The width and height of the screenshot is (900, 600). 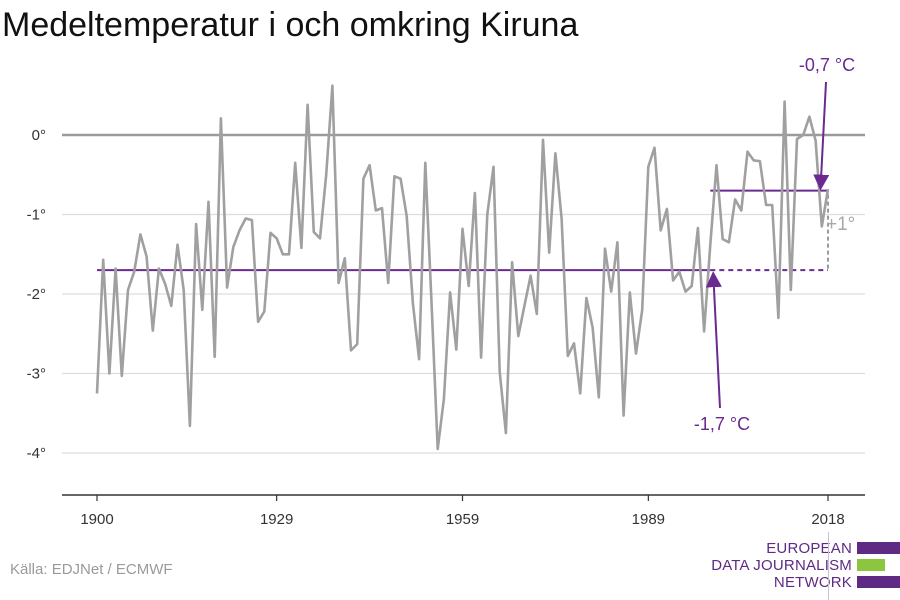 I want to click on x-tick-label: 1989, so click(x=648, y=519).